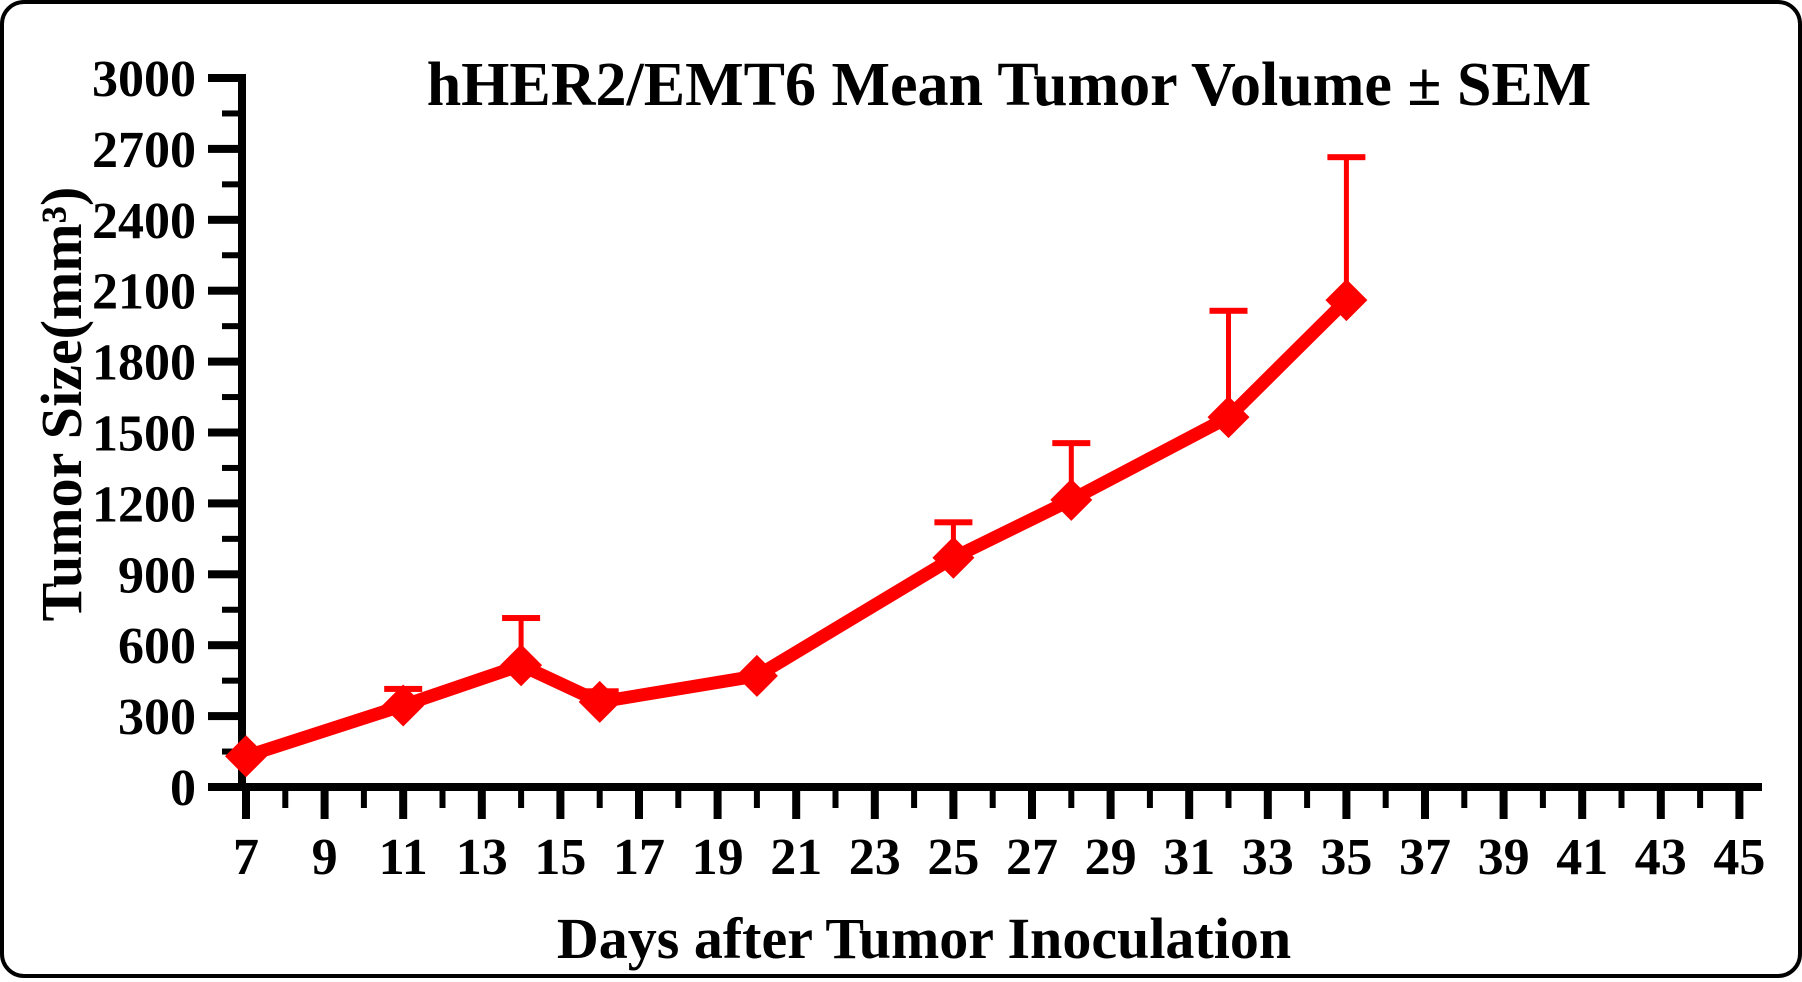 This screenshot has height=982, width=1802. What do you see at coordinates (1268, 857) in the screenshot?
I see `x-tick-label: 33` at bounding box center [1268, 857].